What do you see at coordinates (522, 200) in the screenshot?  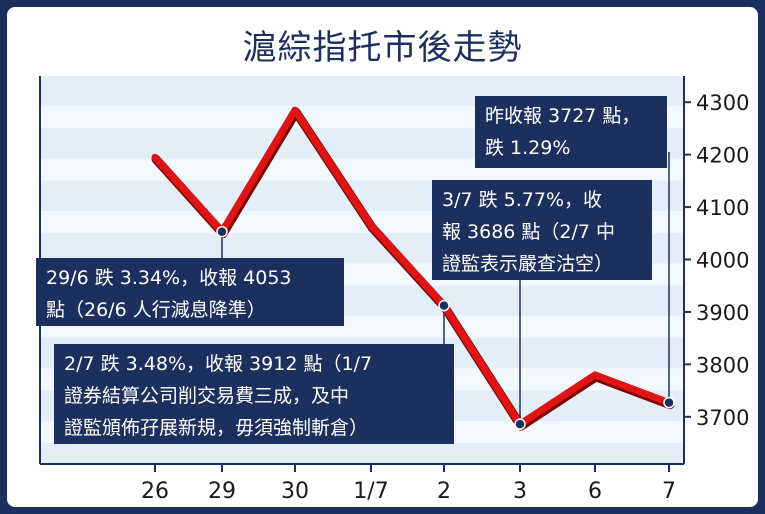 I see `annotation-text: 3/7 跌 5.77%，收` at bounding box center [522, 200].